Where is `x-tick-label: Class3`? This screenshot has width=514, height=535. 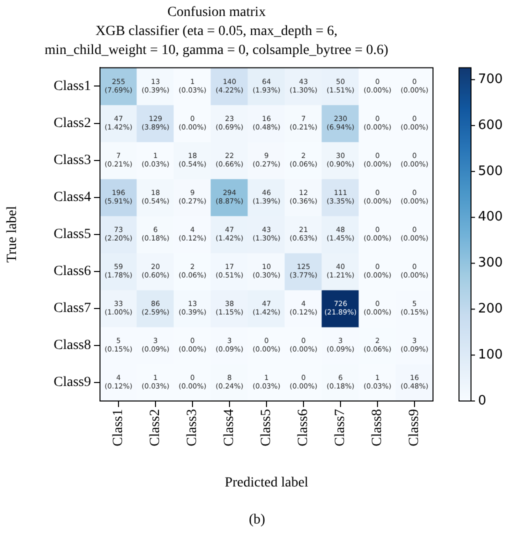
x-tick-label: Class3 is located at coordinates (192, 427).